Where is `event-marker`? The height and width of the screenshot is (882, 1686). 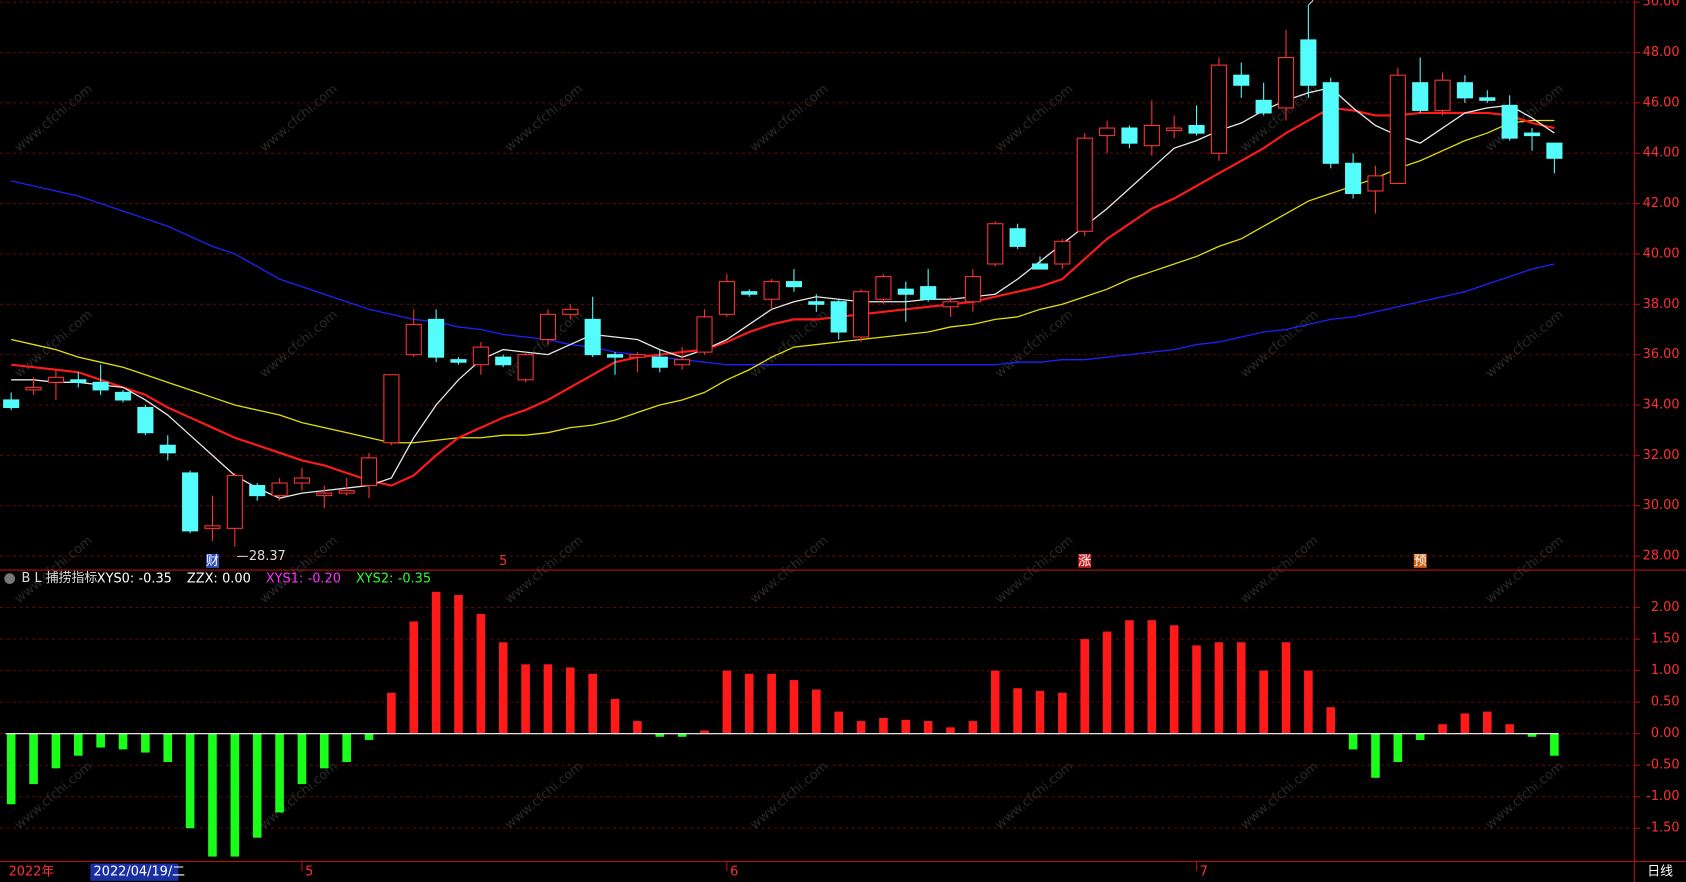 event-marker is located at coordinates (212, 560).